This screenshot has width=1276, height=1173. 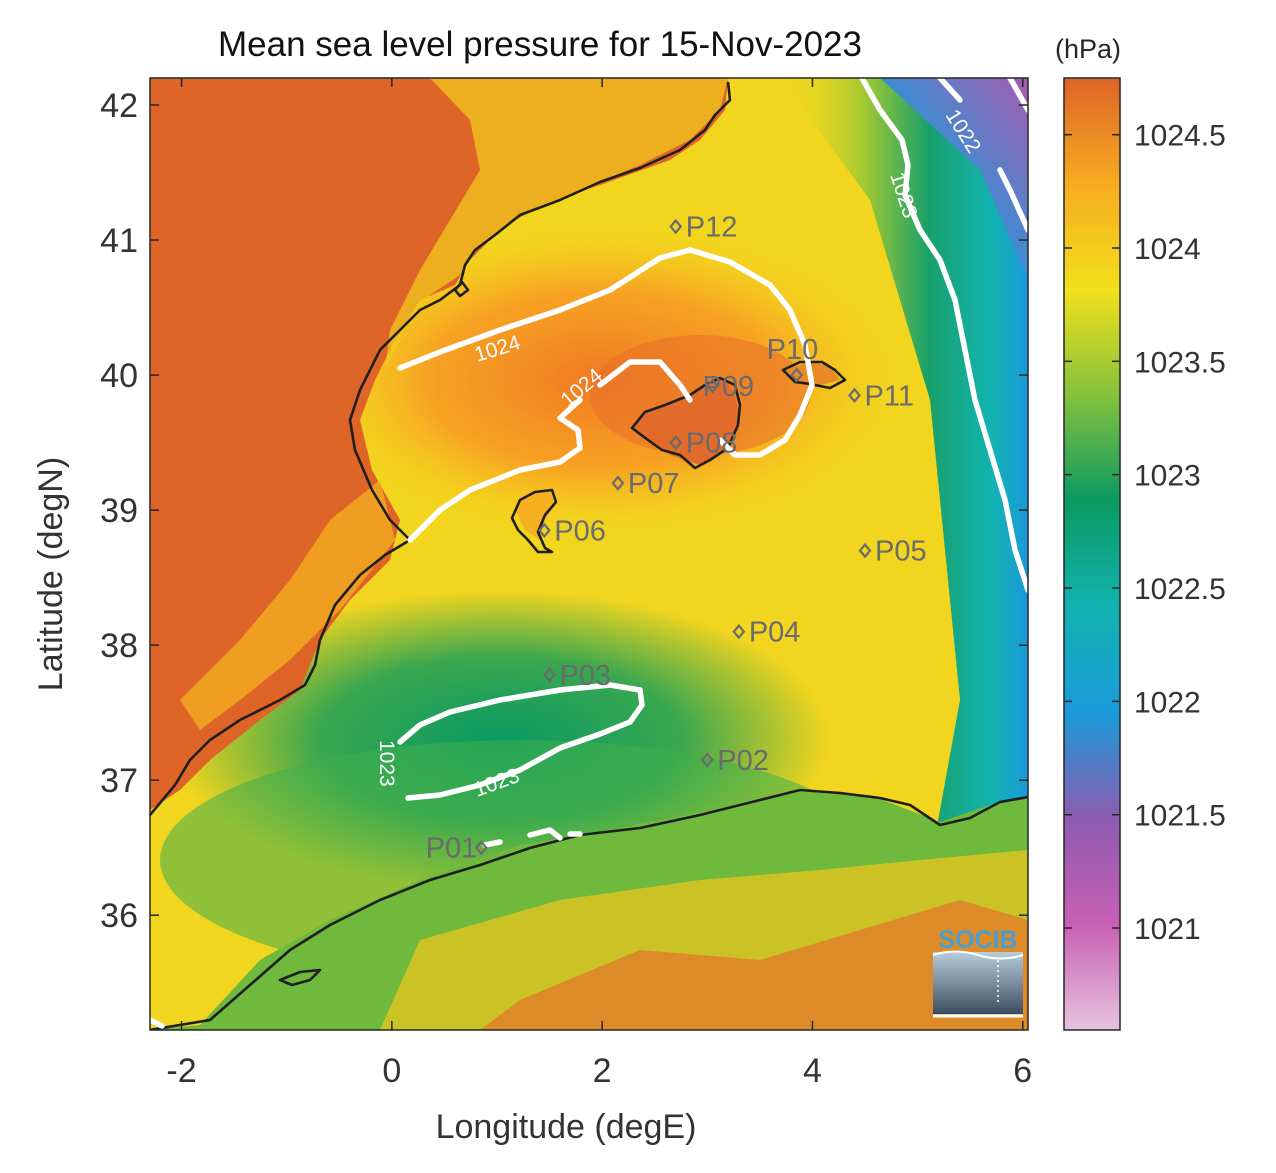 I want to click on mallorca-land, so click(x=686, y=421).